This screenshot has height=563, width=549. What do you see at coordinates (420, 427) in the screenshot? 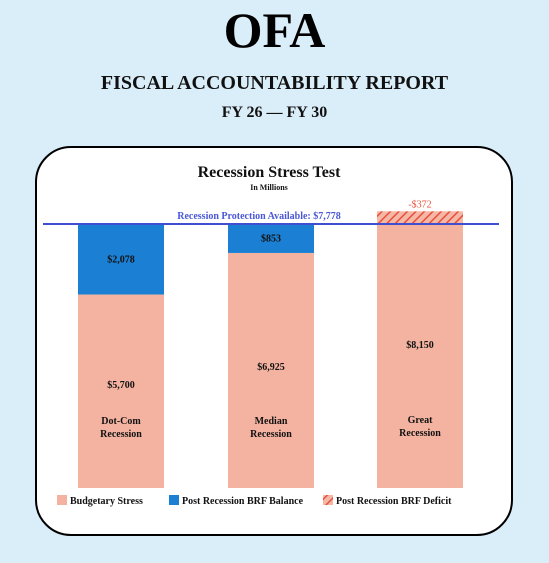
I see `category-label-great-recession: Great Recession` at bounding box center [420, 427].